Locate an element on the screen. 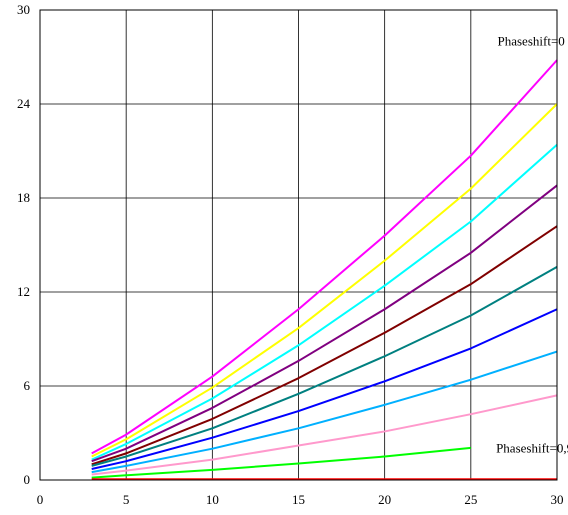  y-tick-label: 30 is located at coordinates (23, 9).